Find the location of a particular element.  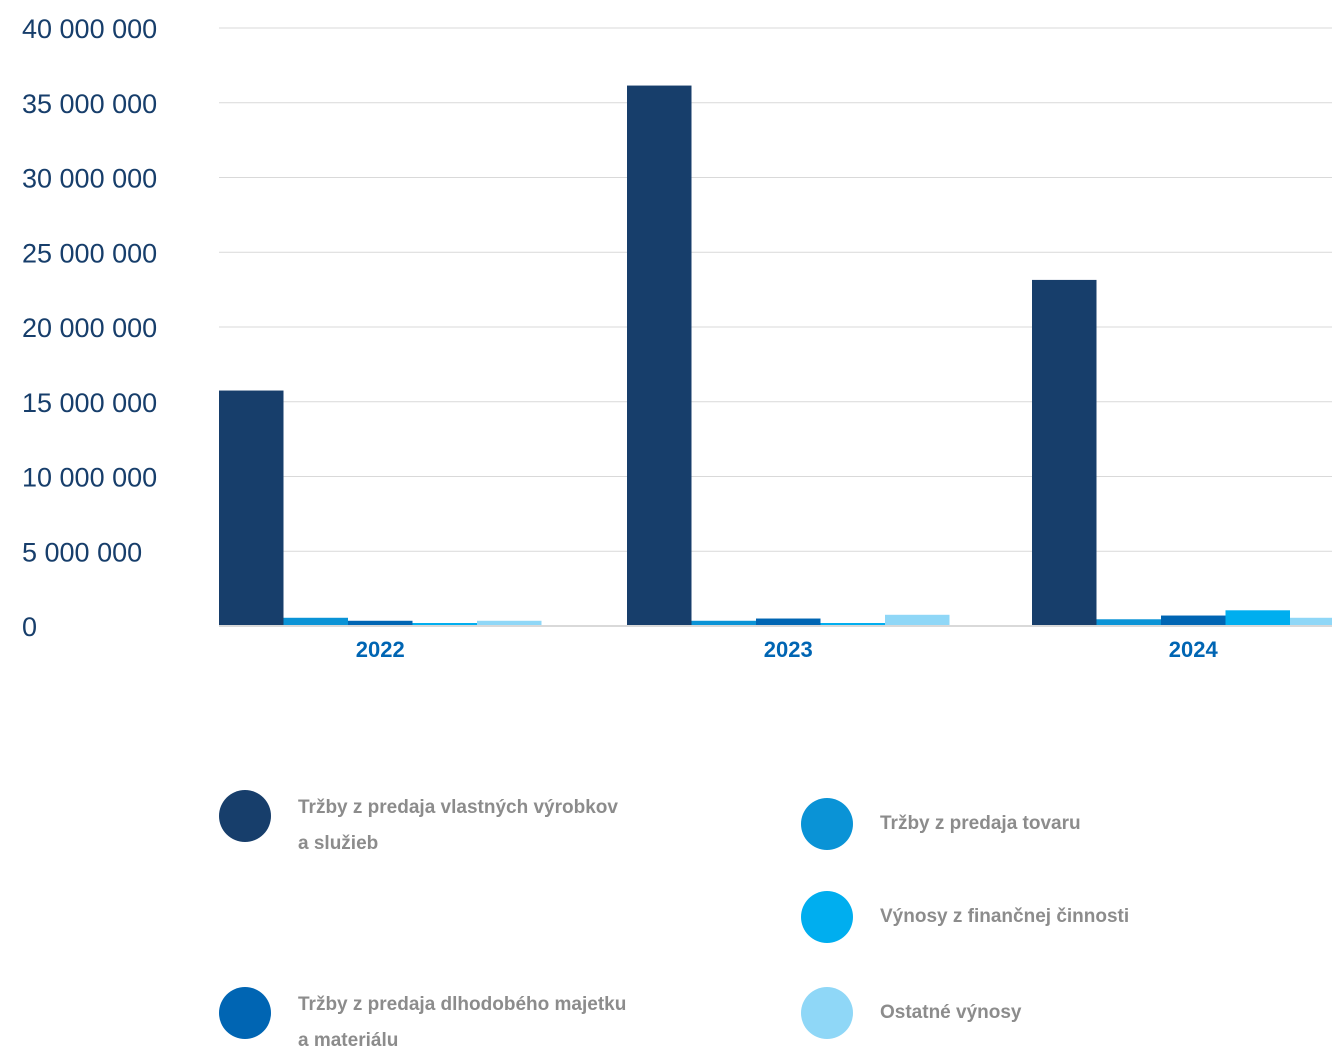

legend-item-ostatne-vynosy: Ostatné výnosy is located at coordinates (1040, 1013).